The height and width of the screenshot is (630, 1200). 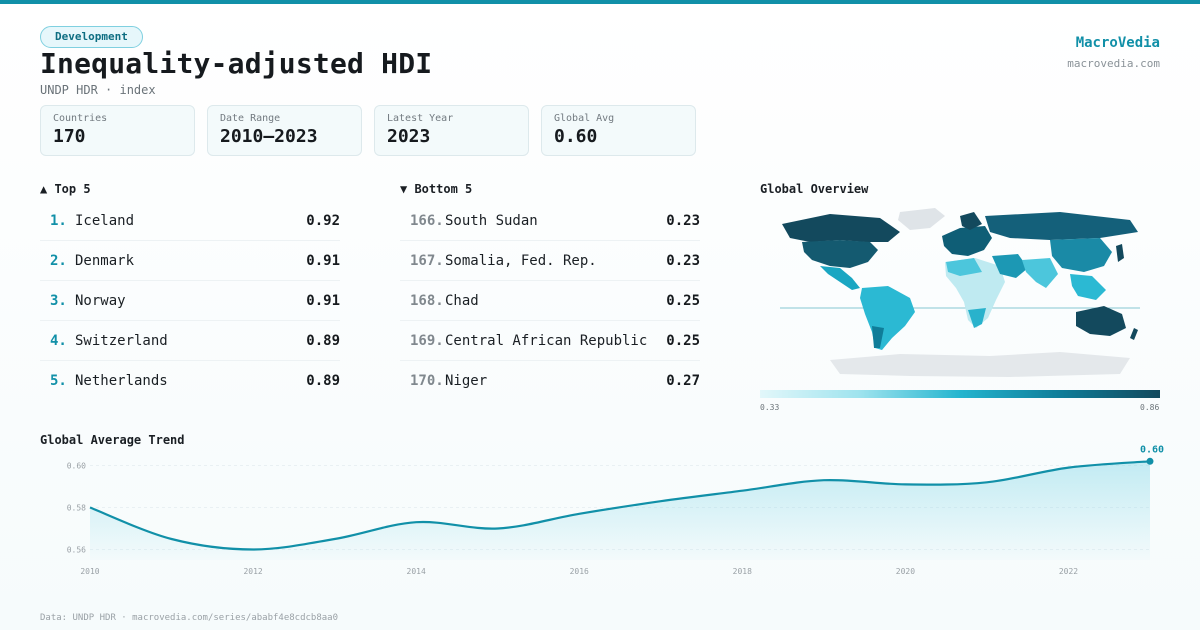 I want to click on rank: 170., so click(x=427, y=381).